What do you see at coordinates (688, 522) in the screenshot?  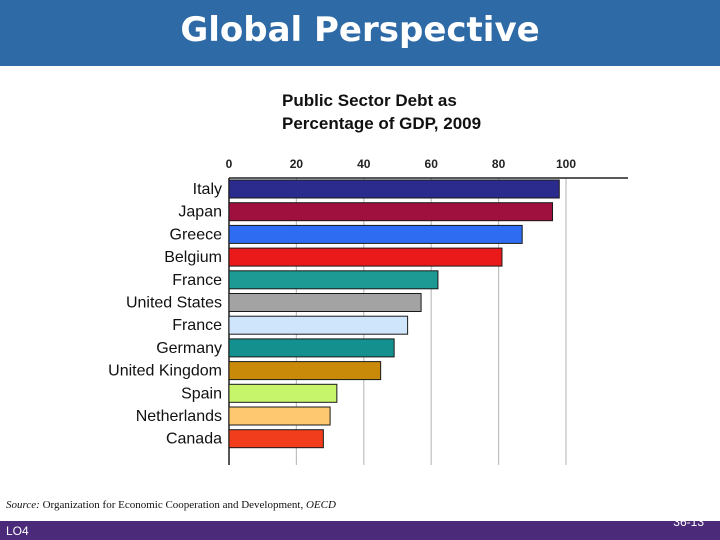 I see `page-number: 36-13` at bounding box center [688, 522].